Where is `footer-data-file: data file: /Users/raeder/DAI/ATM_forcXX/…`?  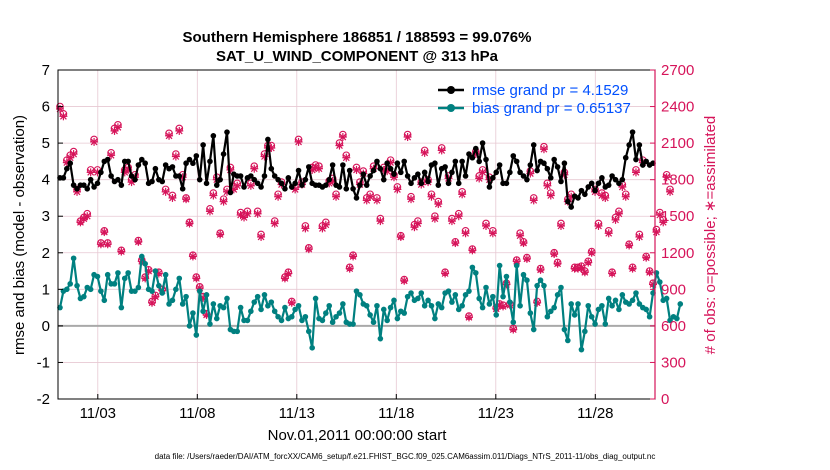 footer-data-file: data file: /Users/raeder/DAI/ATM_forcXX/… is located at coordinates (405, 456).